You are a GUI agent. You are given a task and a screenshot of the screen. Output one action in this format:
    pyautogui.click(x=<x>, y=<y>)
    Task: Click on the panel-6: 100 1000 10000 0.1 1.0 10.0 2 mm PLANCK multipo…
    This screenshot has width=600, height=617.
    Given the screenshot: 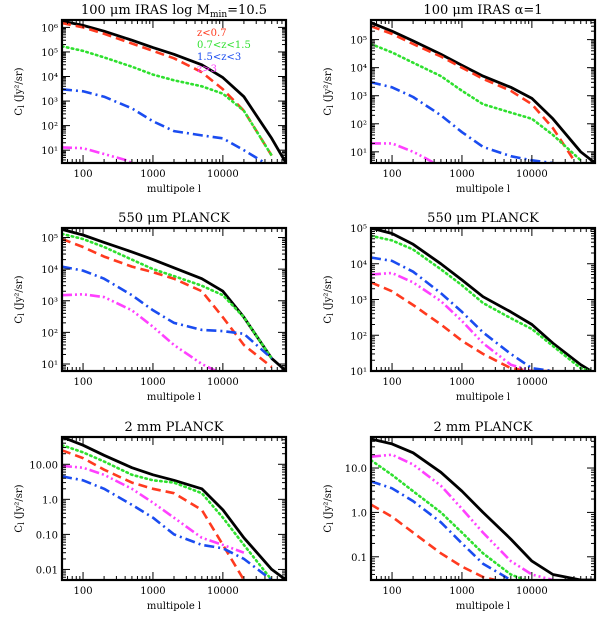 What is the action you would take?
    pyautogui.click(x=460, y=516)
    